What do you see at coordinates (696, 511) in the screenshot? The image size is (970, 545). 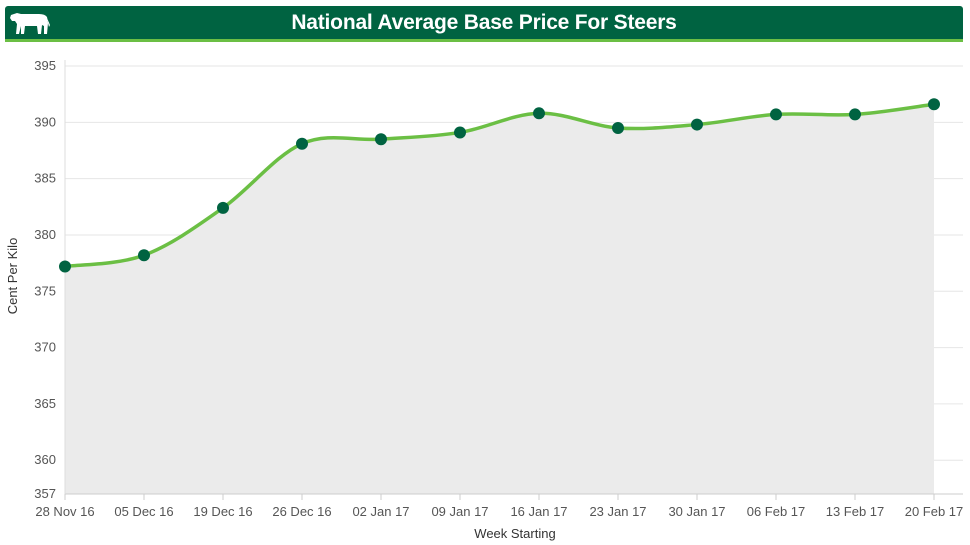 I see `x-tick-label: 30 Jan 17` at bounding box center [696, 511].